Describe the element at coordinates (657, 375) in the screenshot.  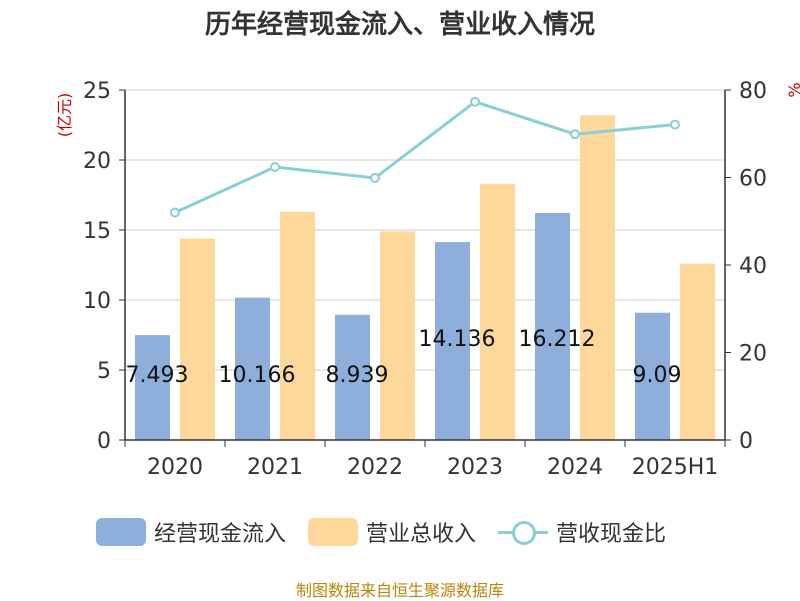
I see `data-label-cash-inflow: 9.09` at that location.